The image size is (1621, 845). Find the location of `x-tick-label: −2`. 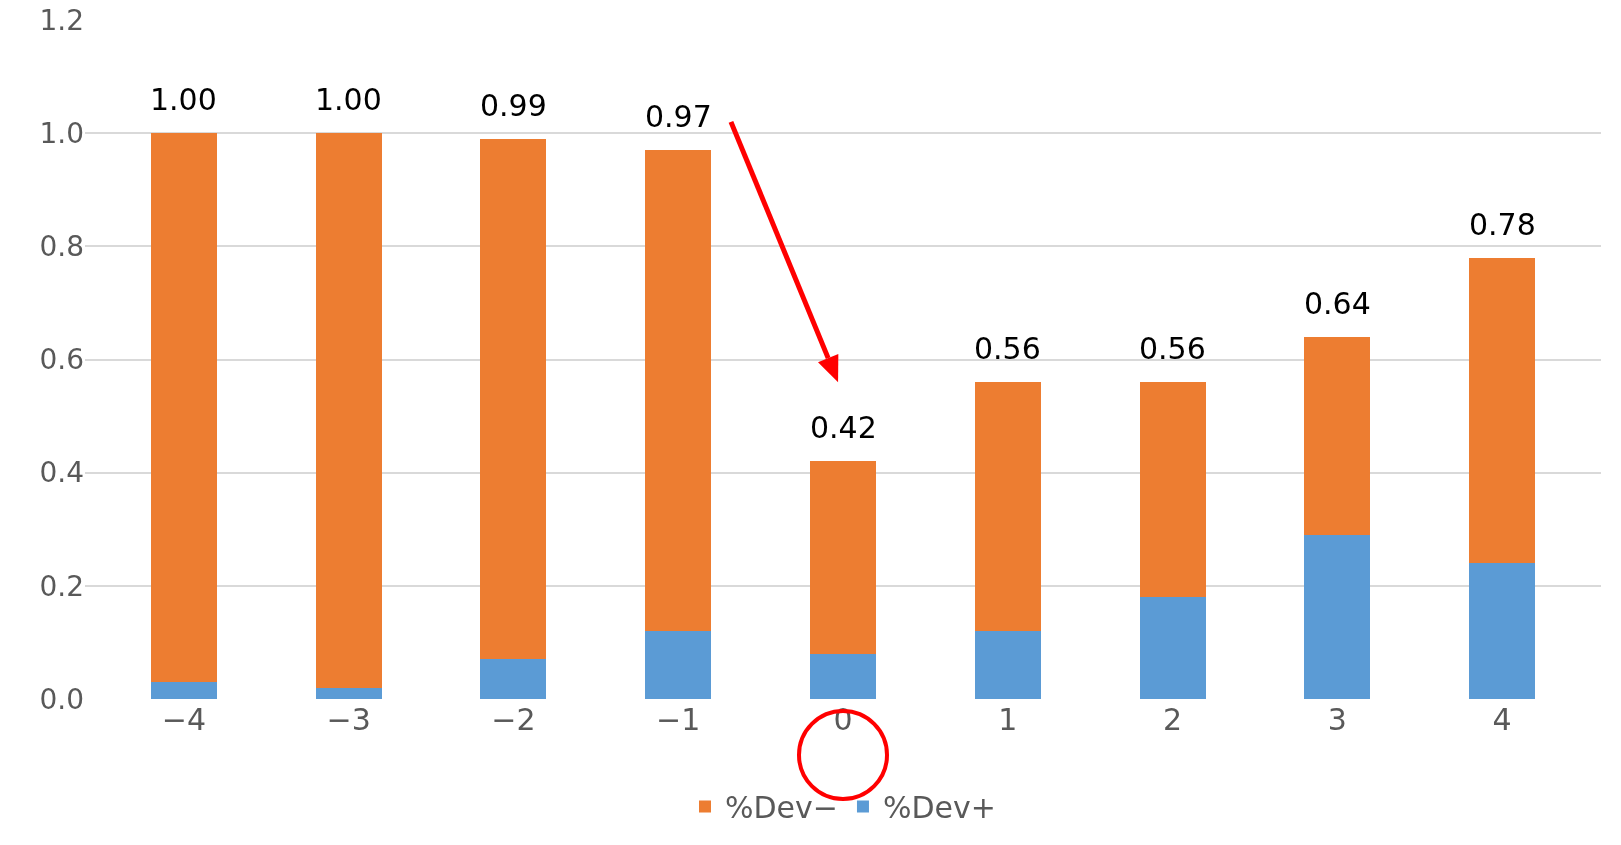

x-tick-label: −2 is located at coordinates (513, 719).